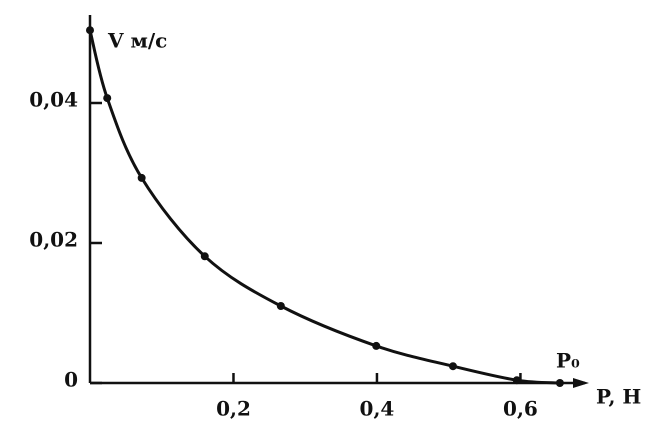  What do you see at coordinates (568, 361) in the screenshot?
I see `annotation: P₀` at bounding box center [568, 361].